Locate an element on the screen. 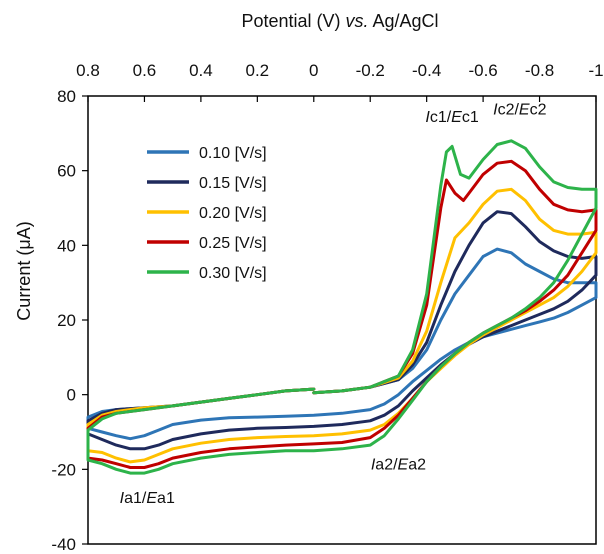 The height and width of the screenshot is (554, 604). legend-label-4: 0.25 [V/s] is located at coordinates (233, 243).